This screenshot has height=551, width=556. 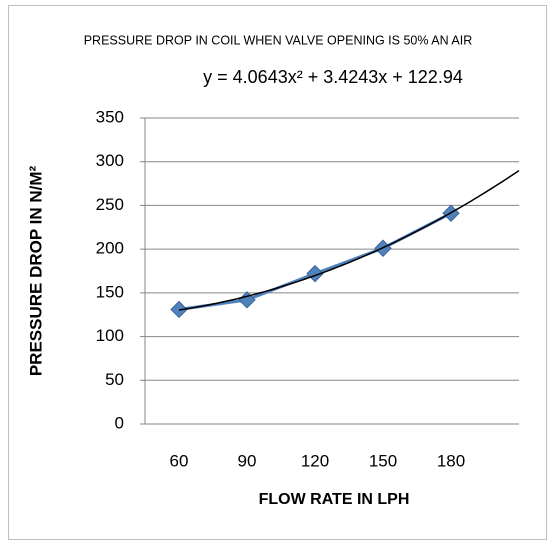 What do you see at coordinates (110, 116) in the screenshot?
I see `y-tick-label: 350` at bounding box center [110, 116].